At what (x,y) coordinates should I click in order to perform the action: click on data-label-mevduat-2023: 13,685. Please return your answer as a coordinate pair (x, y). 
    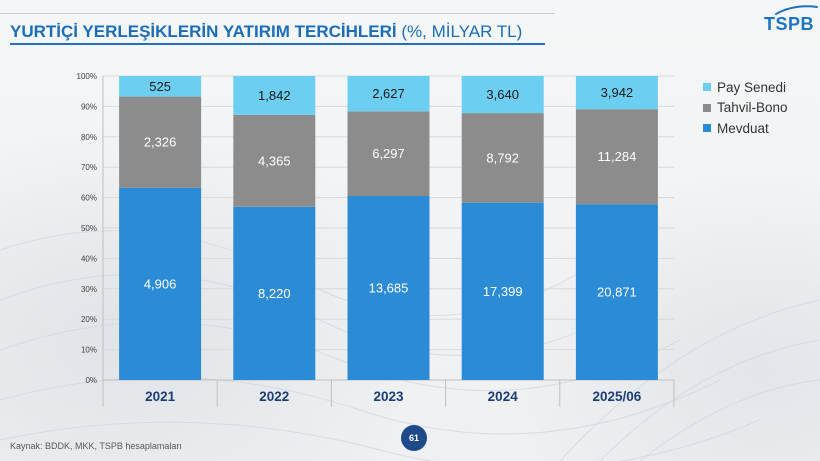
    Looking at the image, I should click on (389, 287).